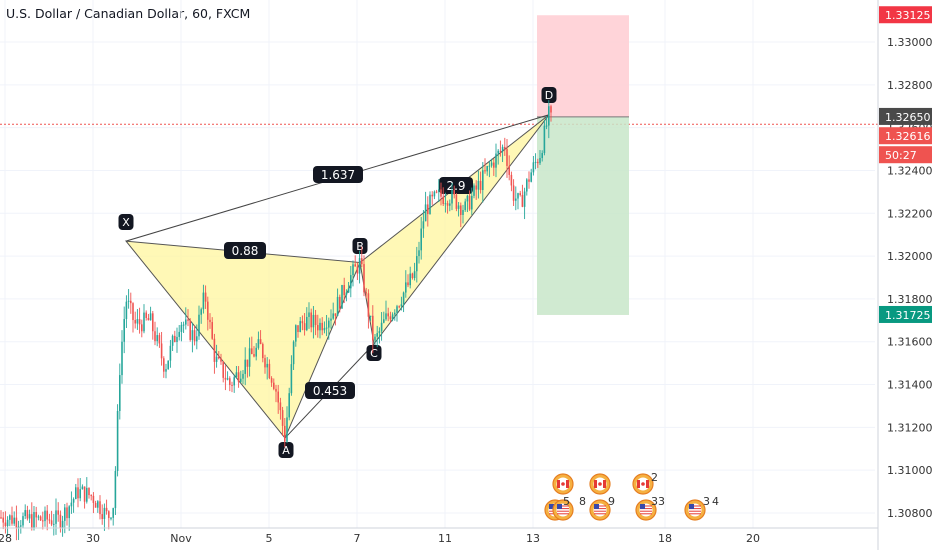 The image size is (932, 550). What do you see at coordinates (901, 155) in the screenshot?
I see `price-tag-text: 50:27` at bounding box center [901, 155].